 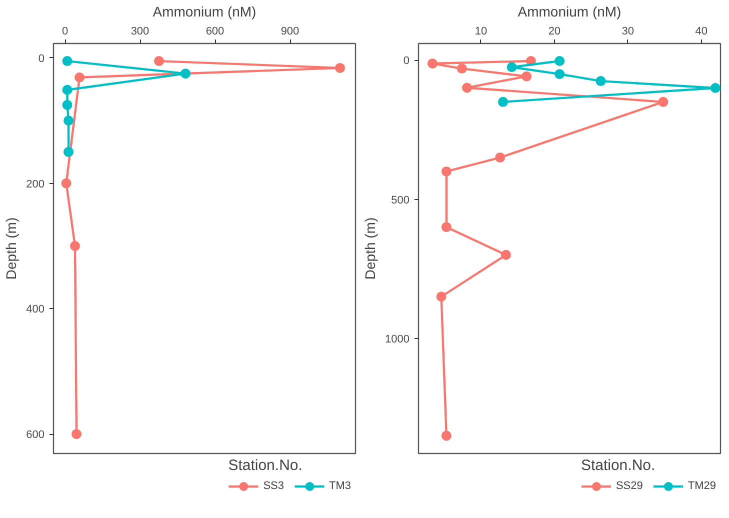 I want to click on x-tick-label: 300, so click(x=140, y=32).